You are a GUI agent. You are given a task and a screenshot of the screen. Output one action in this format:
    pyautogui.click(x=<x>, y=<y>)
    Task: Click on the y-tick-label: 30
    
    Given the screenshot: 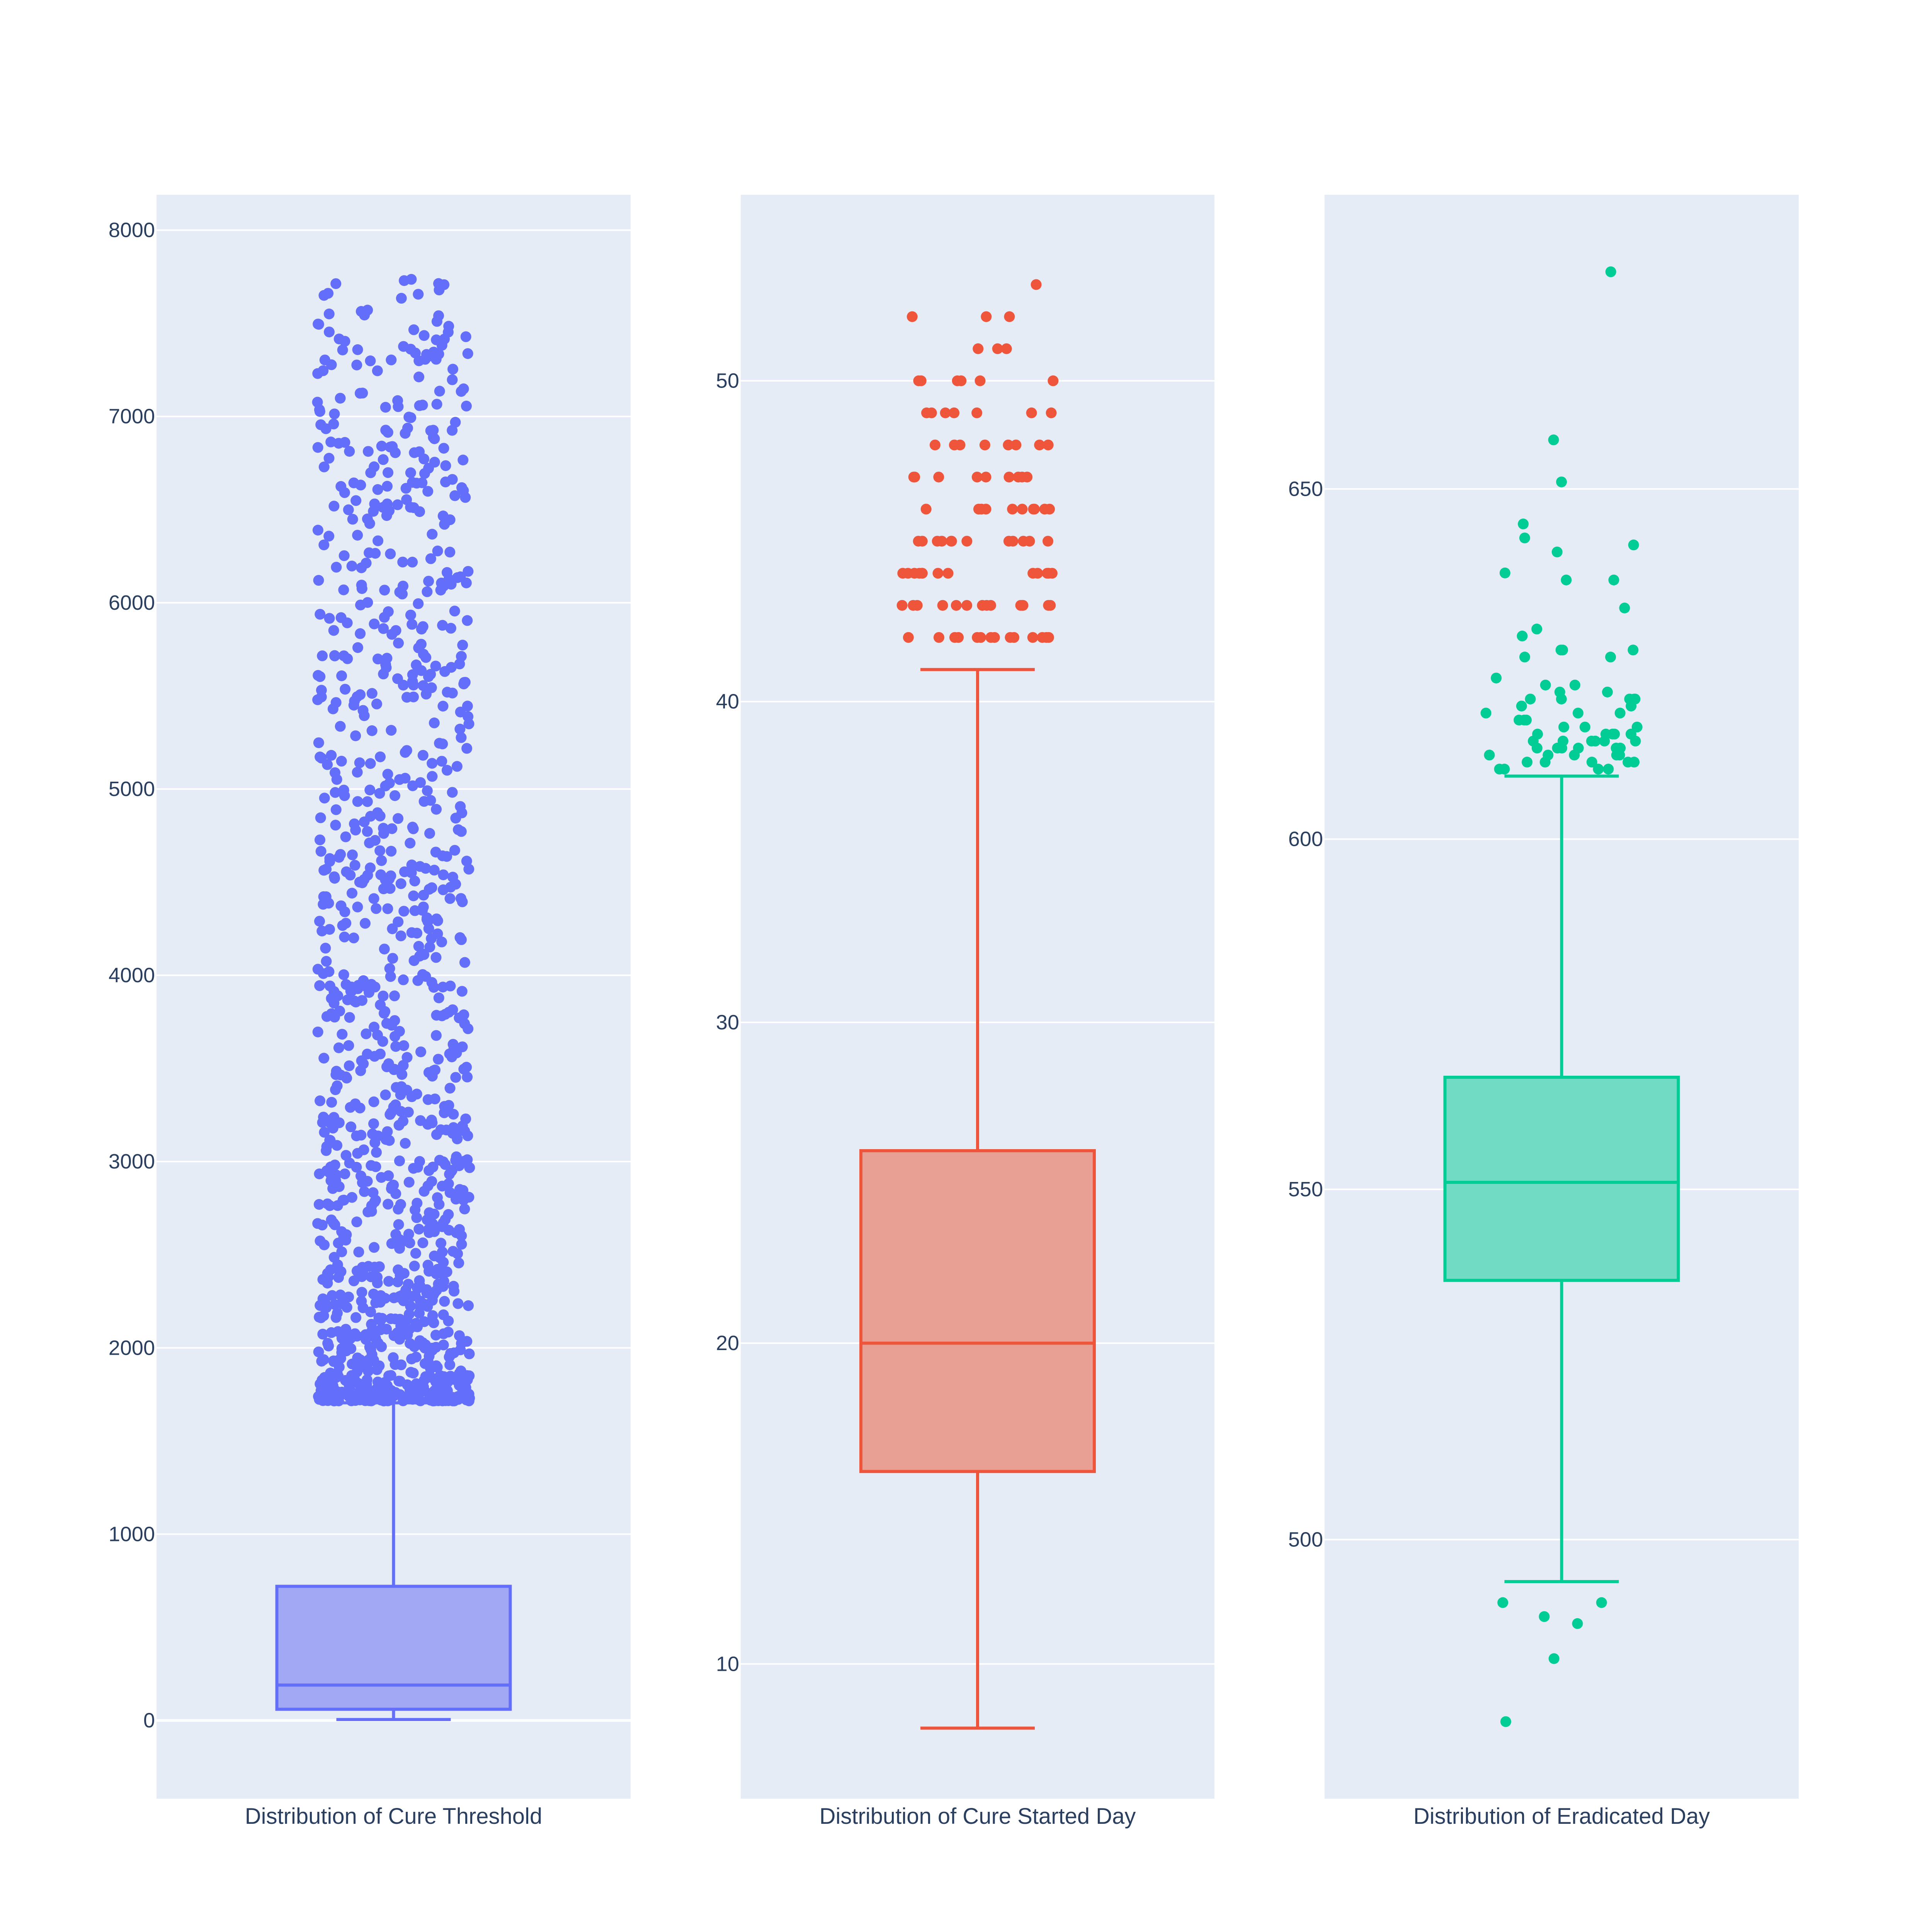 What is the action you would take?
    pyautogui.click(x=727, y=1022)
    